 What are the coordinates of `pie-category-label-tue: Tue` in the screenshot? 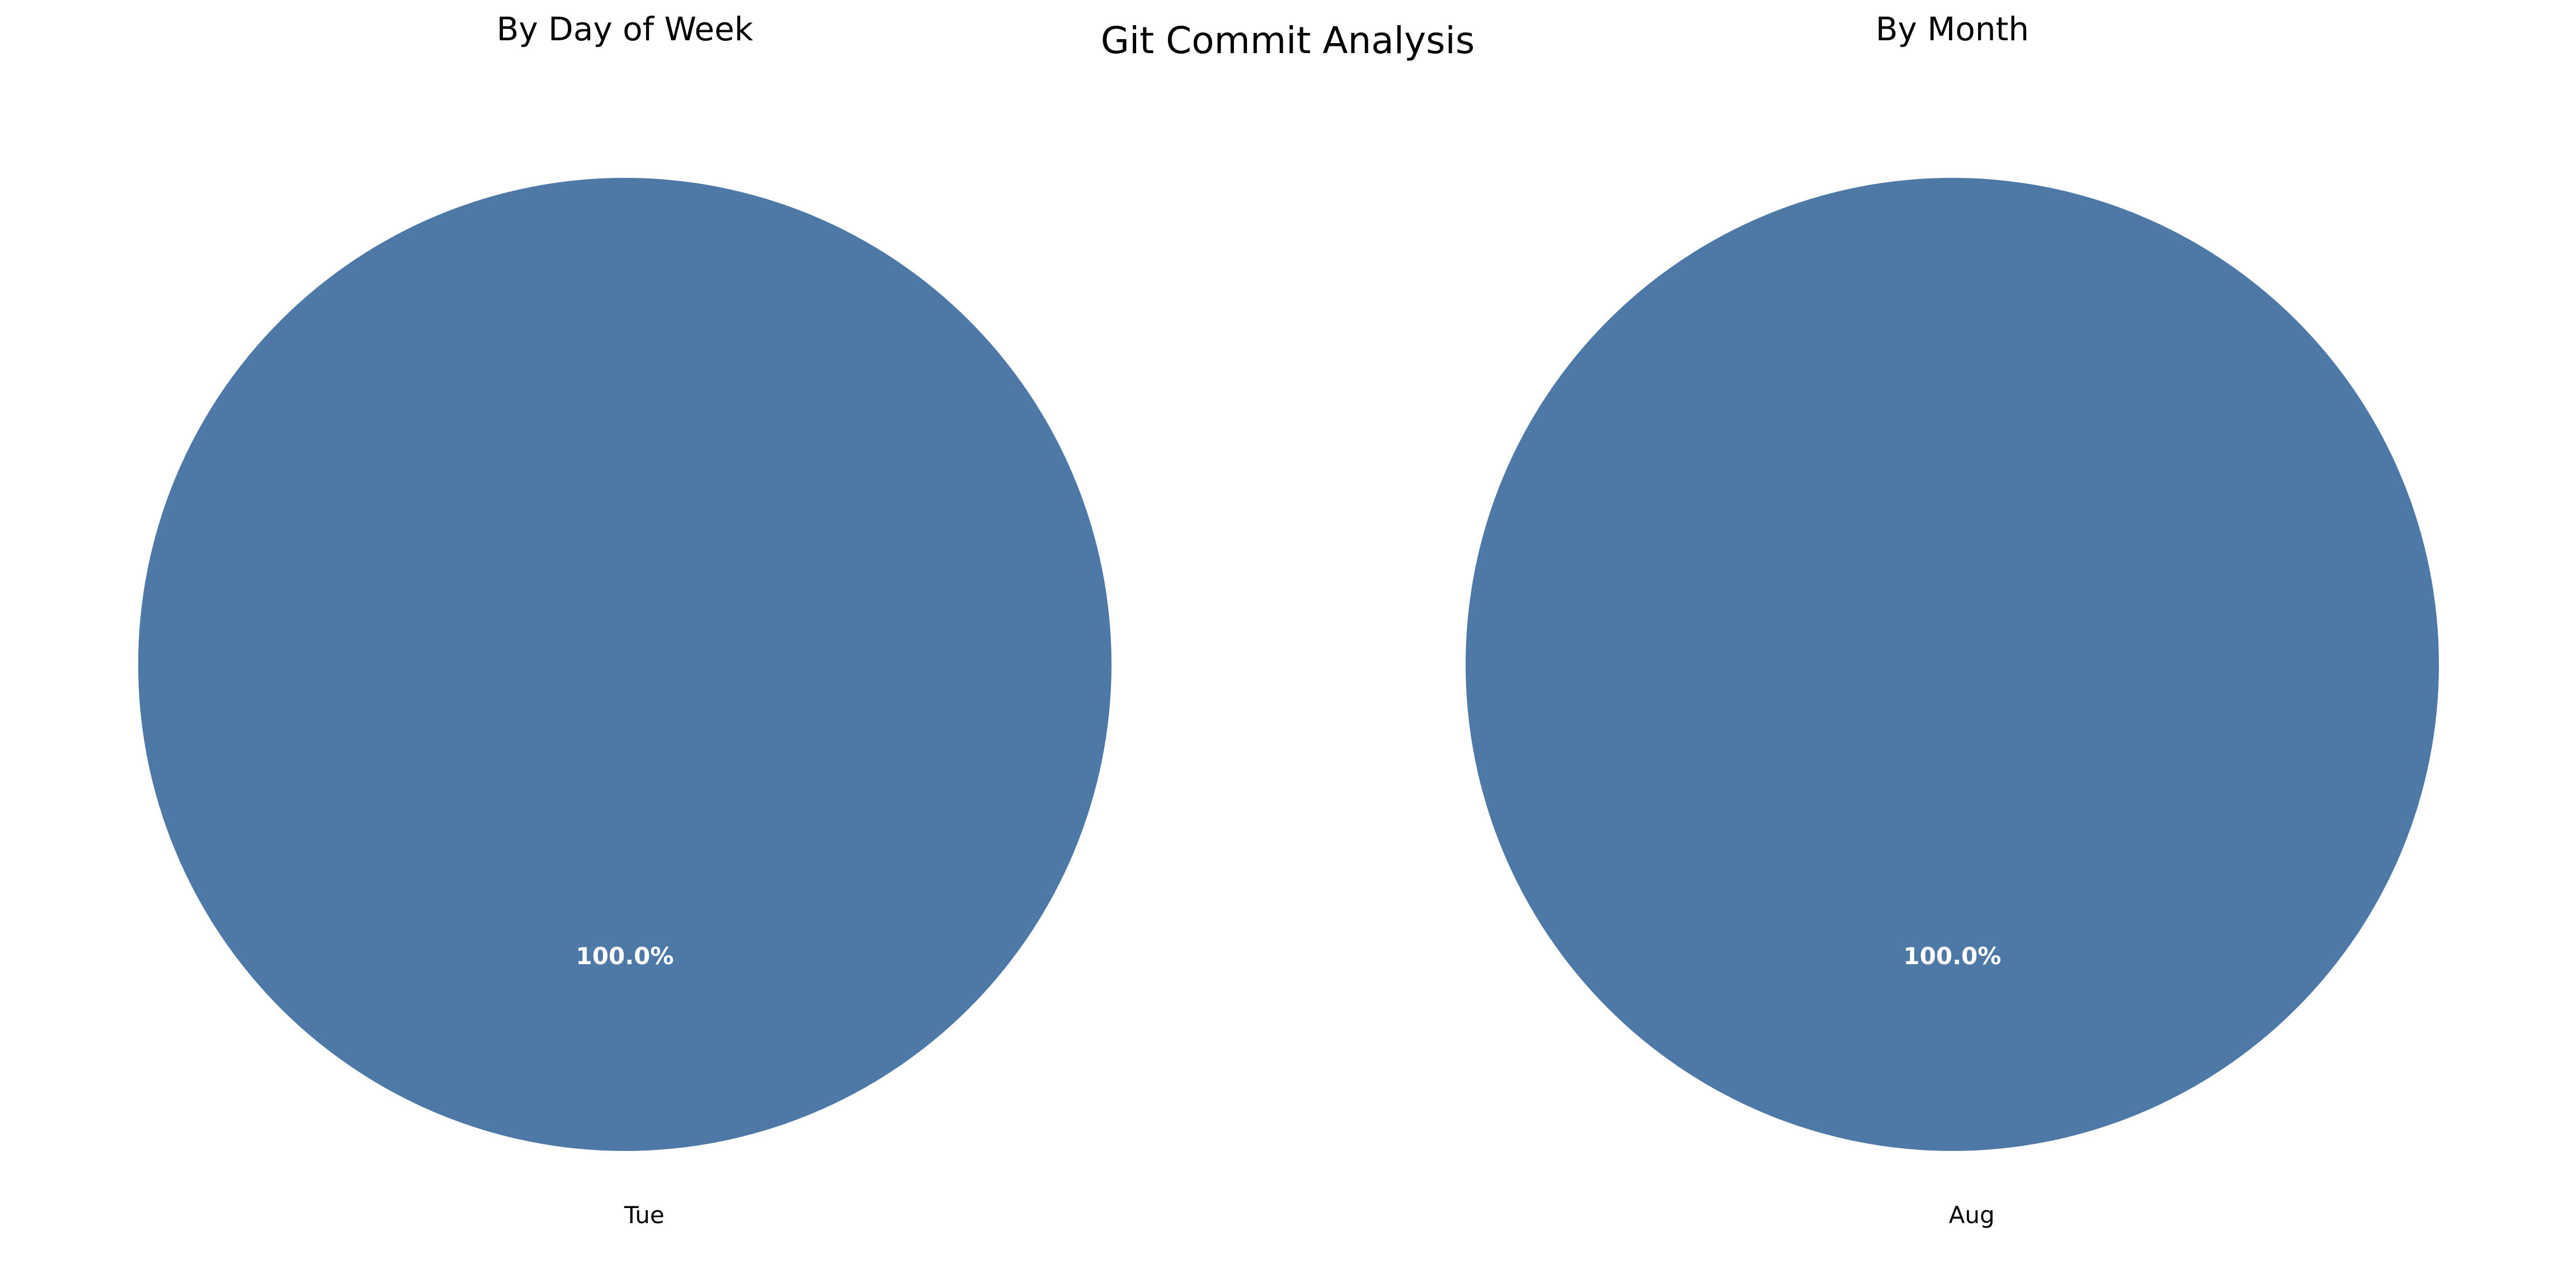 It's located at (644, 1215).